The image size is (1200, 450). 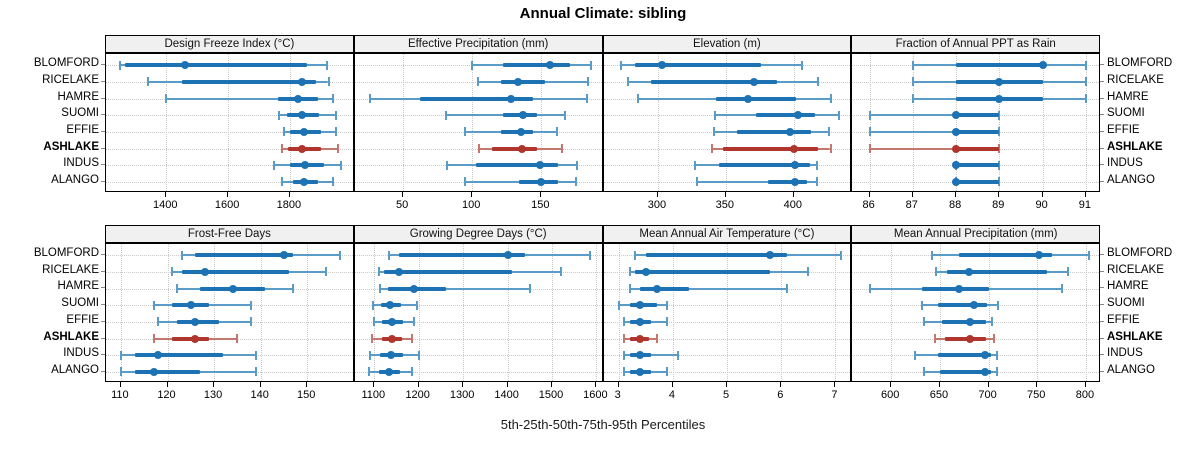 What do you see at coordinates (976, 44) in the screenshot?
I see `panel-strip: Fraction of Annual PPT as Rain` at bounding box center [976, 44].